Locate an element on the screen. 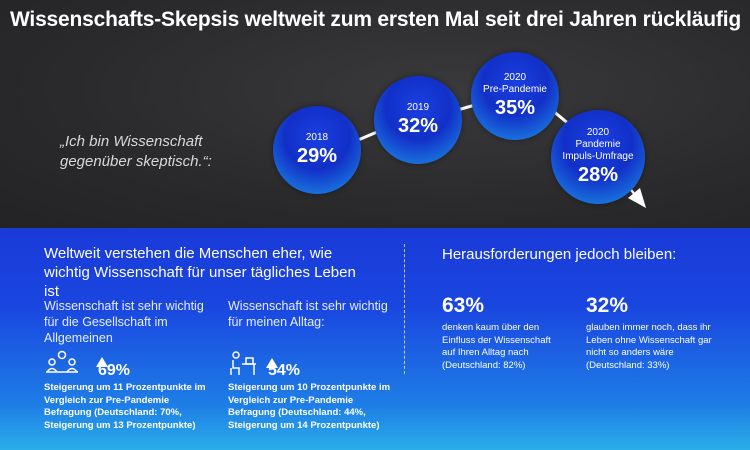 Image resolution: width=750 pixels, height=450 pixels. stat2-percent: 32% is located at coordinates (607, 305).